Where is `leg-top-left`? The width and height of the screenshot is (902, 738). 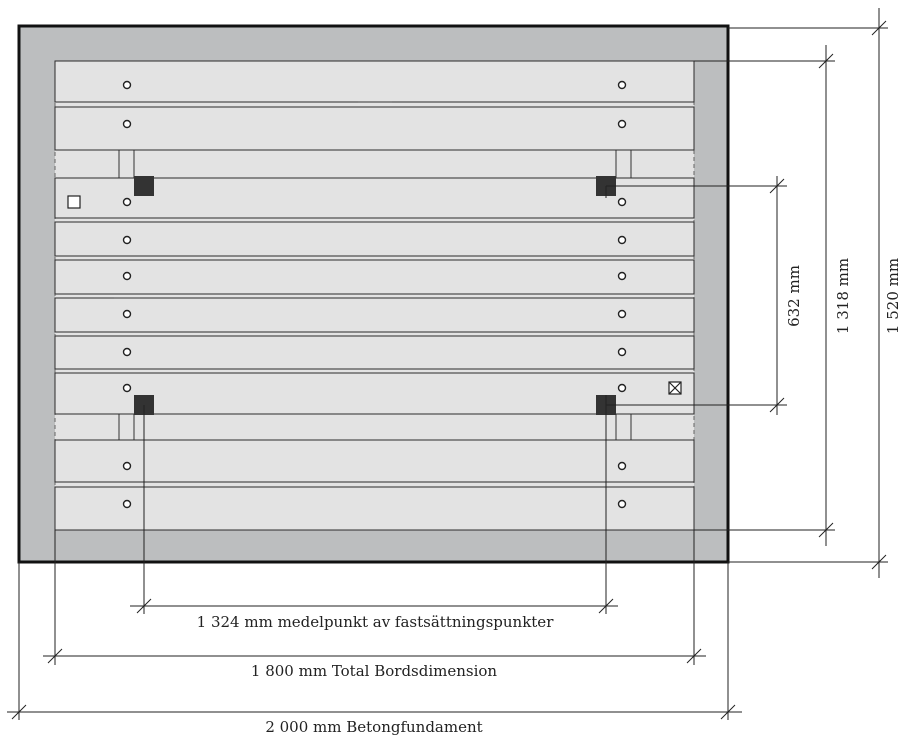
leg-top-left is located at coordinates (126, 164).